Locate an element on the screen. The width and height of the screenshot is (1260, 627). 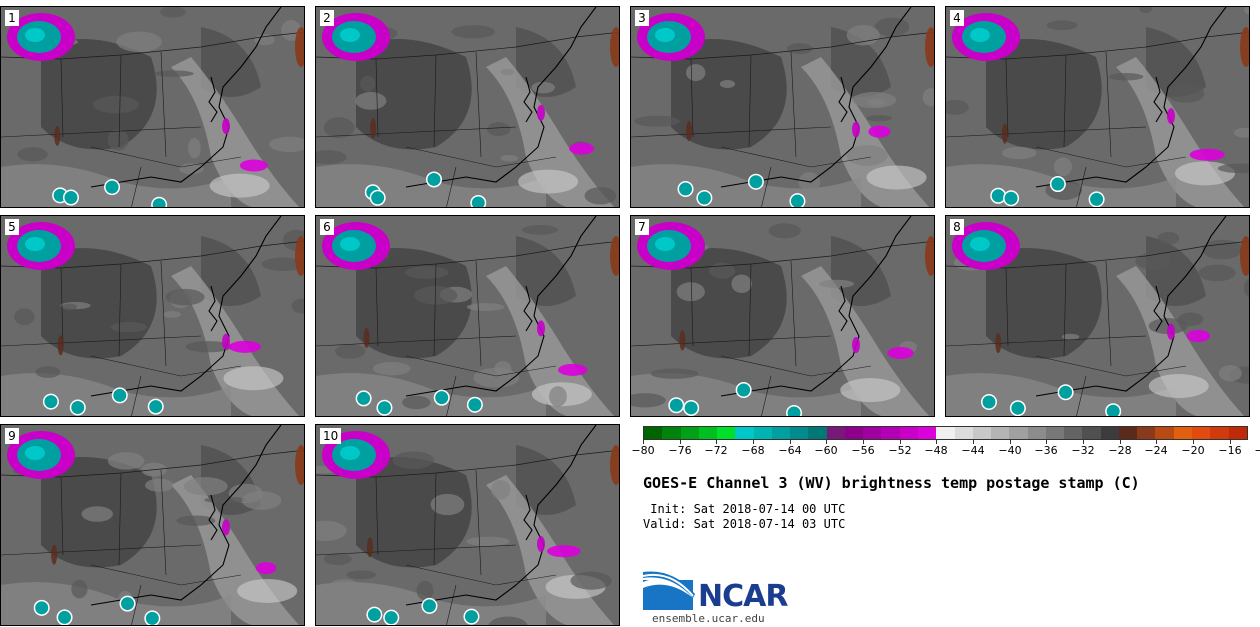
member-label: 2 is located at coordinates (327, 18).